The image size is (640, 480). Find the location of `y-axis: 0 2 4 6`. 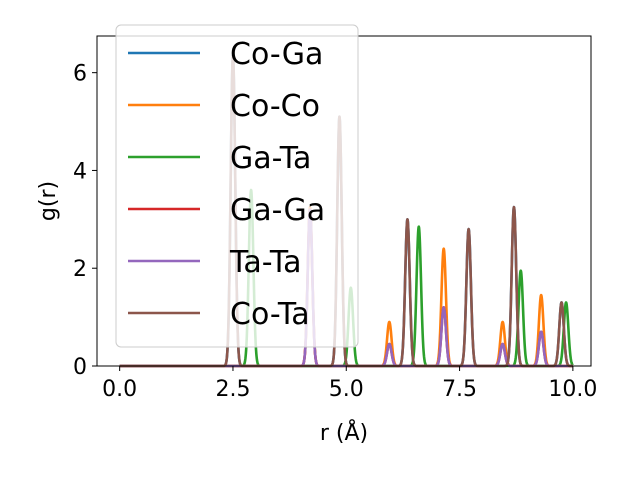

y-axis: 0 2 4 6 is located at coordinates (85, 221).